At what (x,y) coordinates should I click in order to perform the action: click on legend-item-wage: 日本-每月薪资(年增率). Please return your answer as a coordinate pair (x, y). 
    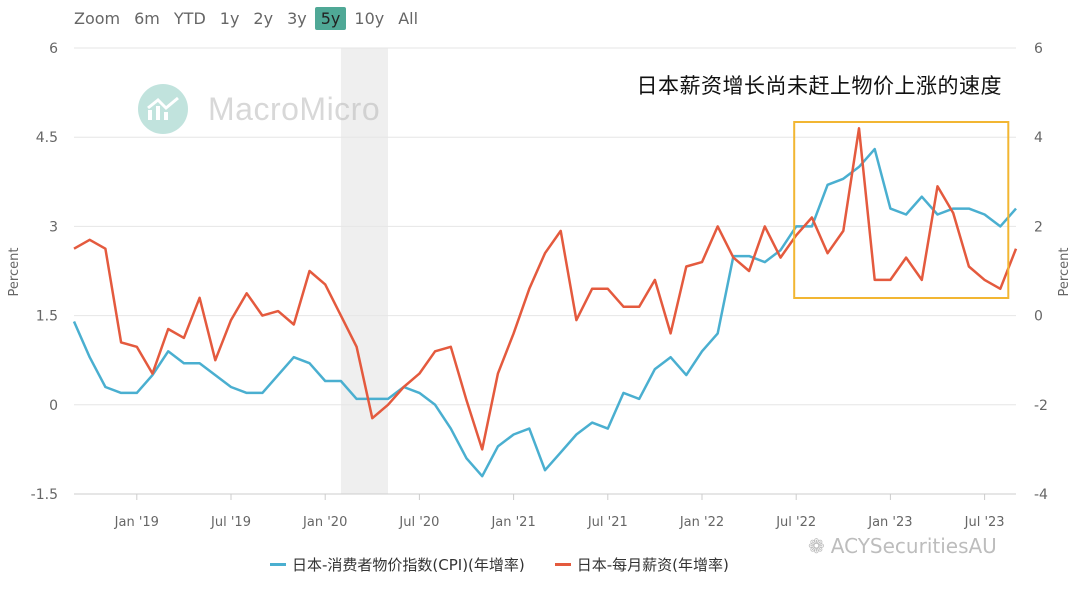
    Looking at the image, I should click on (641, 564).